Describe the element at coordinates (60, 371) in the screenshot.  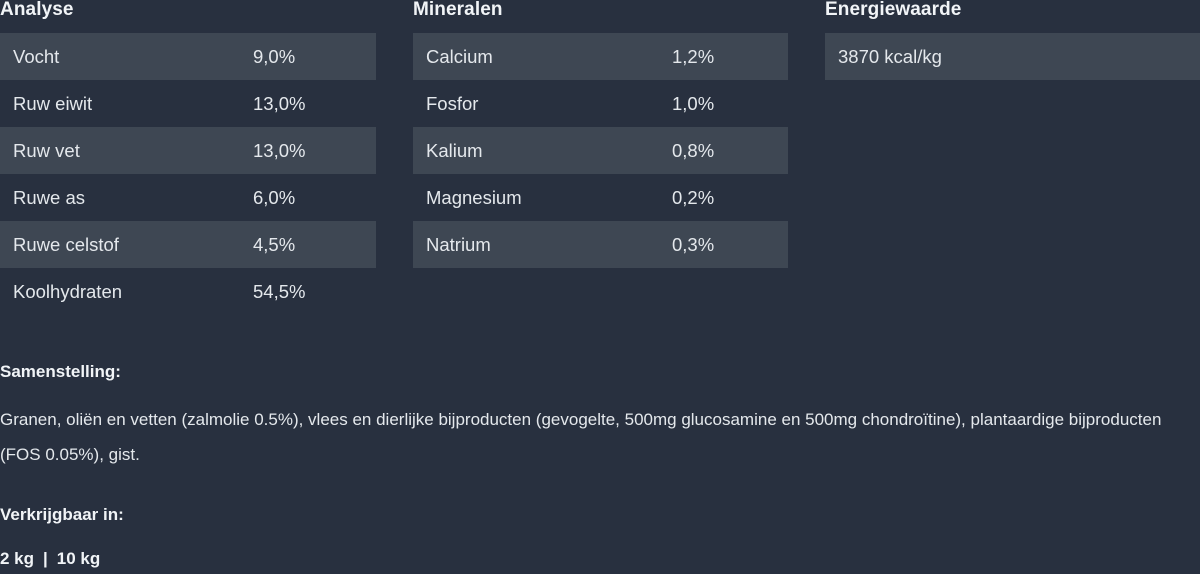
I see `composition-heading: Samenstelling:` at that location.